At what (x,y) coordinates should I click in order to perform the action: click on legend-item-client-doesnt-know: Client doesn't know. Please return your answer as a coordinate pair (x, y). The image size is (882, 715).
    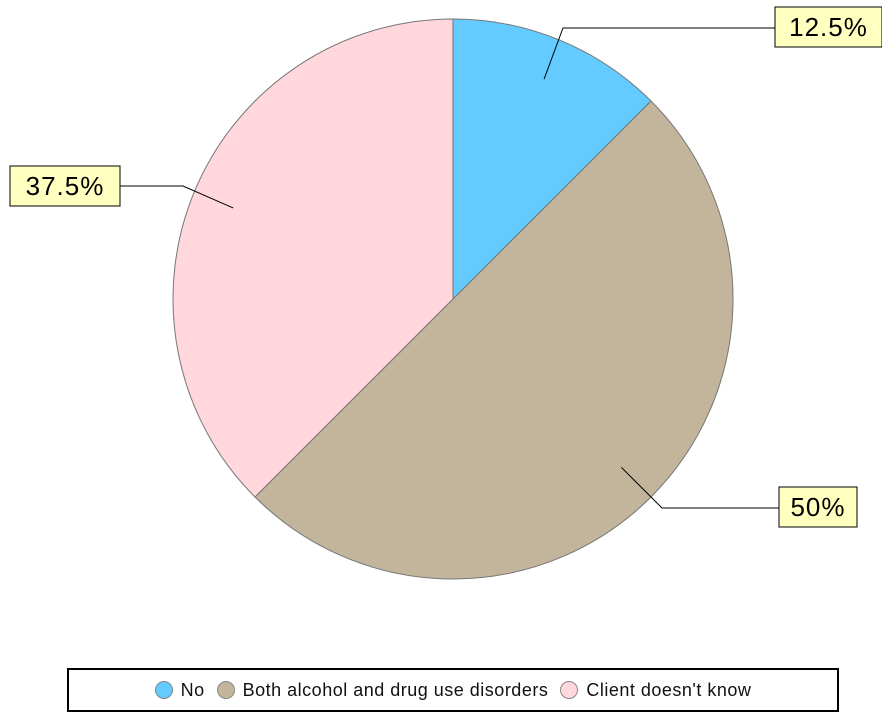
    Looking at the image, I should click on (655, 690).